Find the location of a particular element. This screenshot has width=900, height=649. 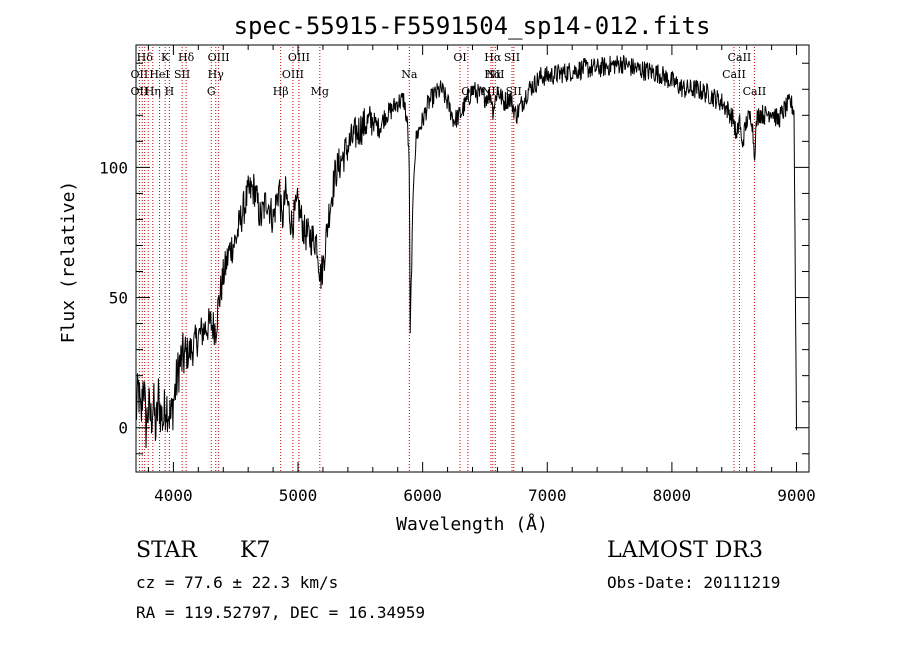

x-tick-label: 4000 is located at coordinates (173, 495).